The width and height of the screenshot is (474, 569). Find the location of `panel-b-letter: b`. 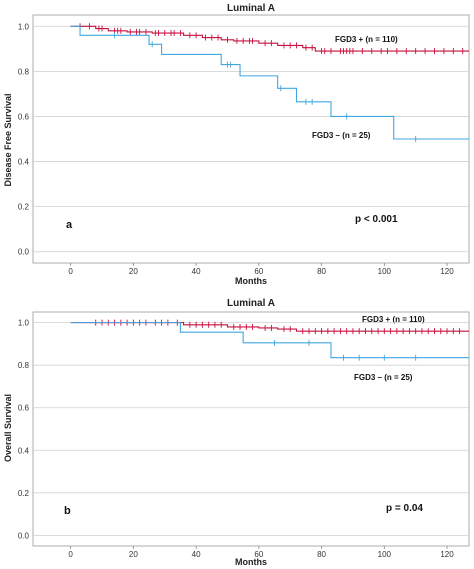

panel-b-letter: b is located at coordinates (67, 511).